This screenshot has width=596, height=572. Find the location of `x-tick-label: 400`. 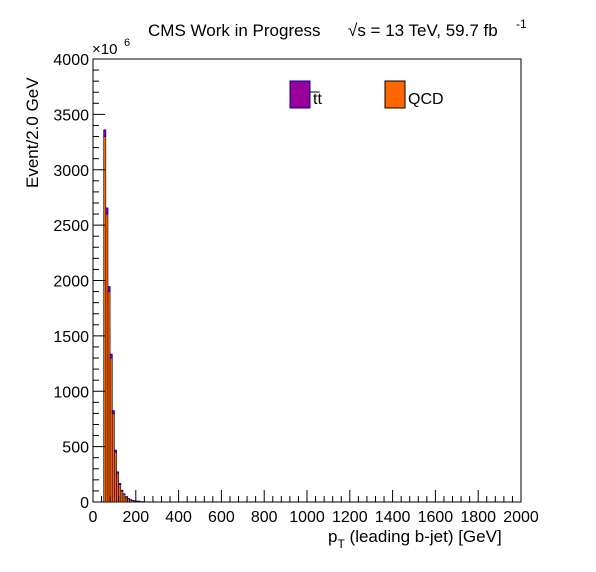

x-tick-label: 400 is located at coordinates (178, 517).